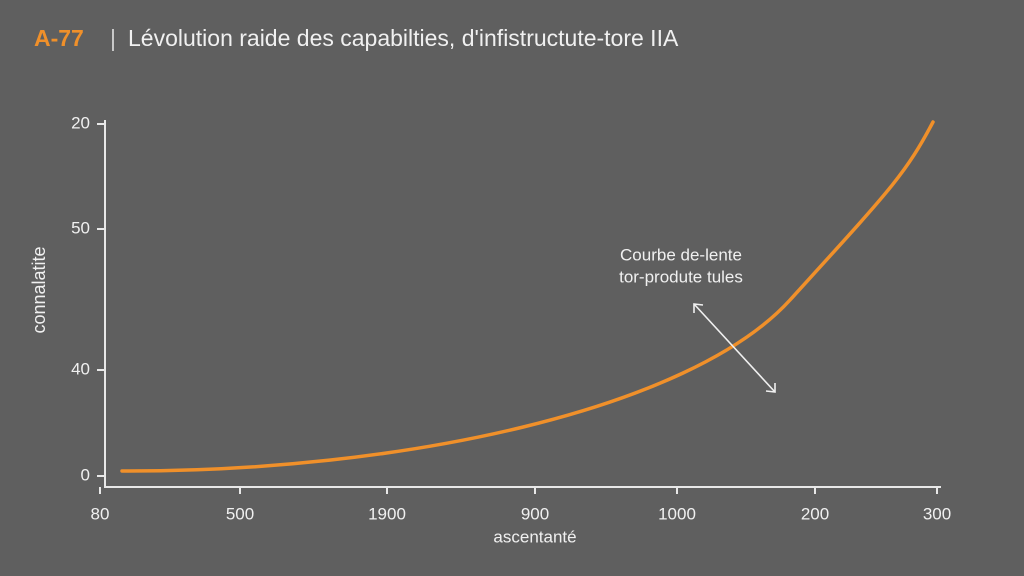 The image size is (1024, 576). I want to click on y-tick-label: 50, so click(80, 227).